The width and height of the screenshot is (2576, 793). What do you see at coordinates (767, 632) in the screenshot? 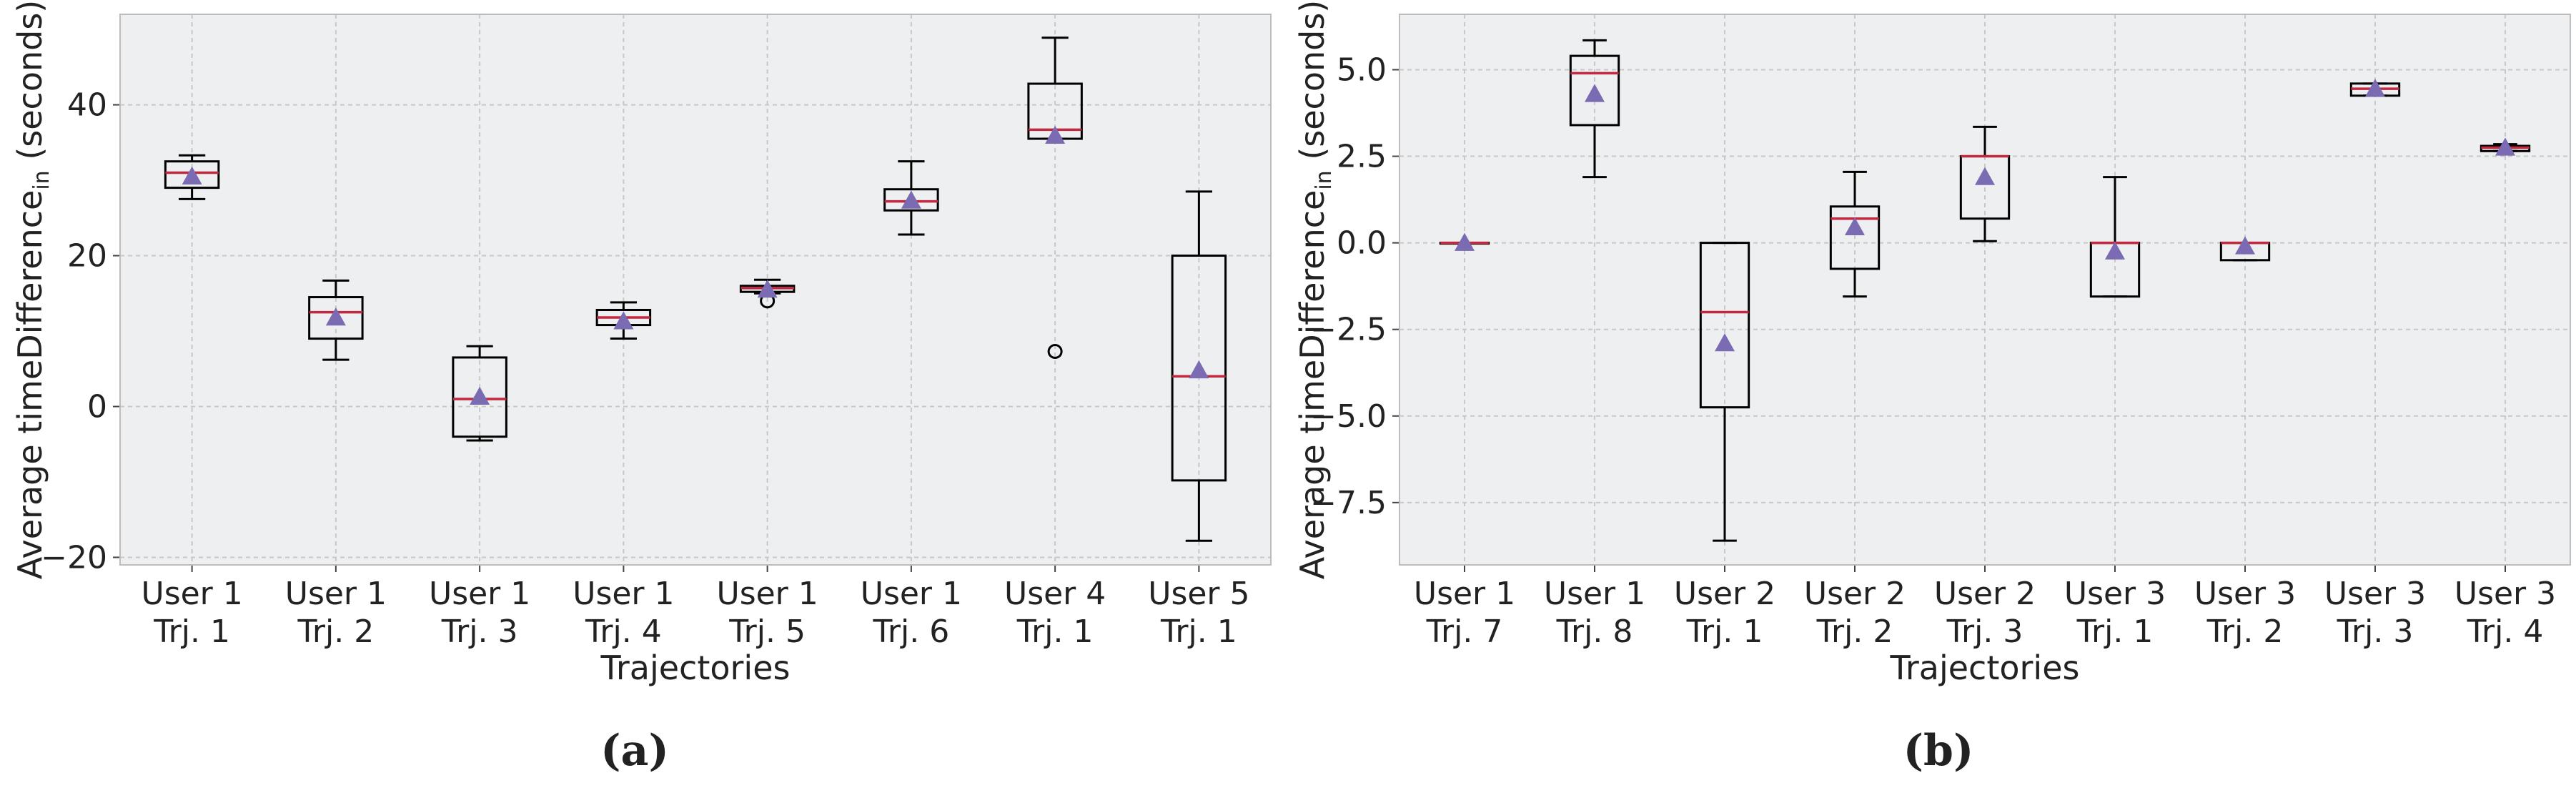
I see `x-tick-label-trajectory: Trj. 5` at bounding box center [767, 632].